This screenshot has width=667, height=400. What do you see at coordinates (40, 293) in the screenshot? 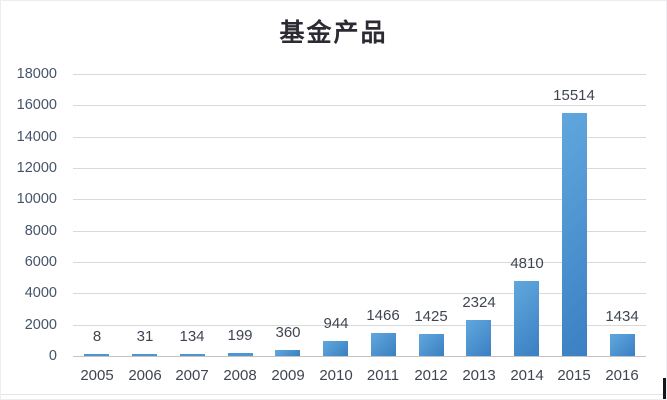
I see `y-axis-tick-label: 4000` at bounding box center [40, 293].